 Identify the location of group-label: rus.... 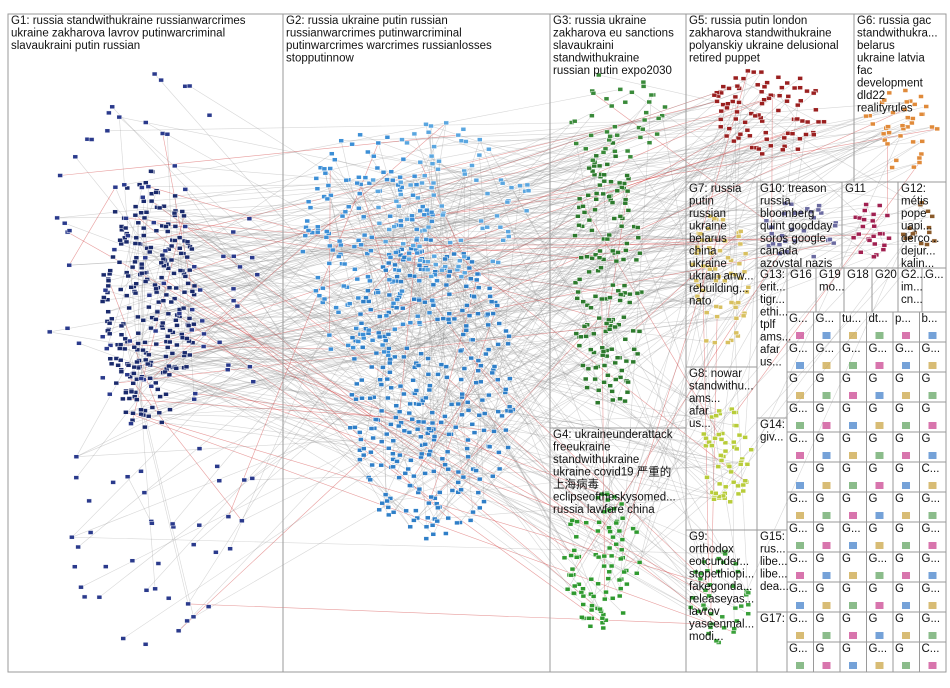
(773, 550).